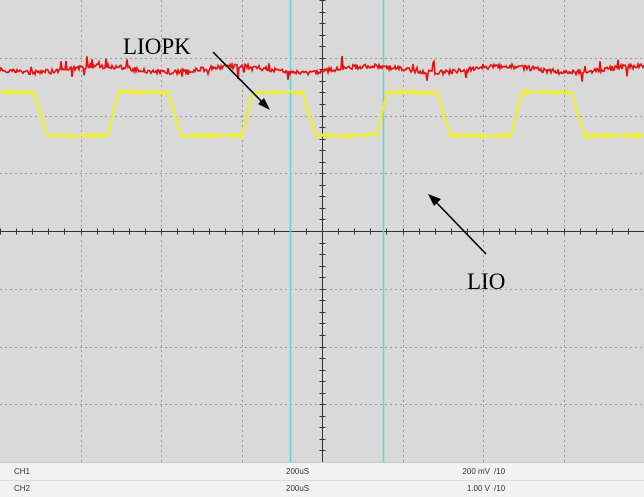 Image resolution: width=644 pixels, height=497 pixels. What do you see at coordinates (157, 46) in the screenshot?
I see `liopk-label: LIOPK` at bounding box center [157, 46].